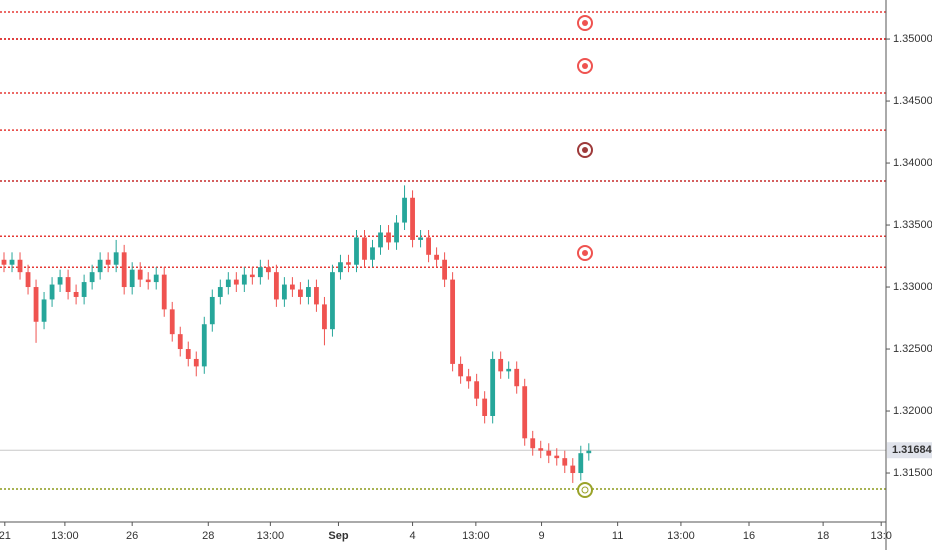 Image resolution: width=932 pixels, height=550 pixels. What do you see at coordinates (823, 536) in the screenshot?
I see `x-tick-label: 18` at bounding box center [823, 536].